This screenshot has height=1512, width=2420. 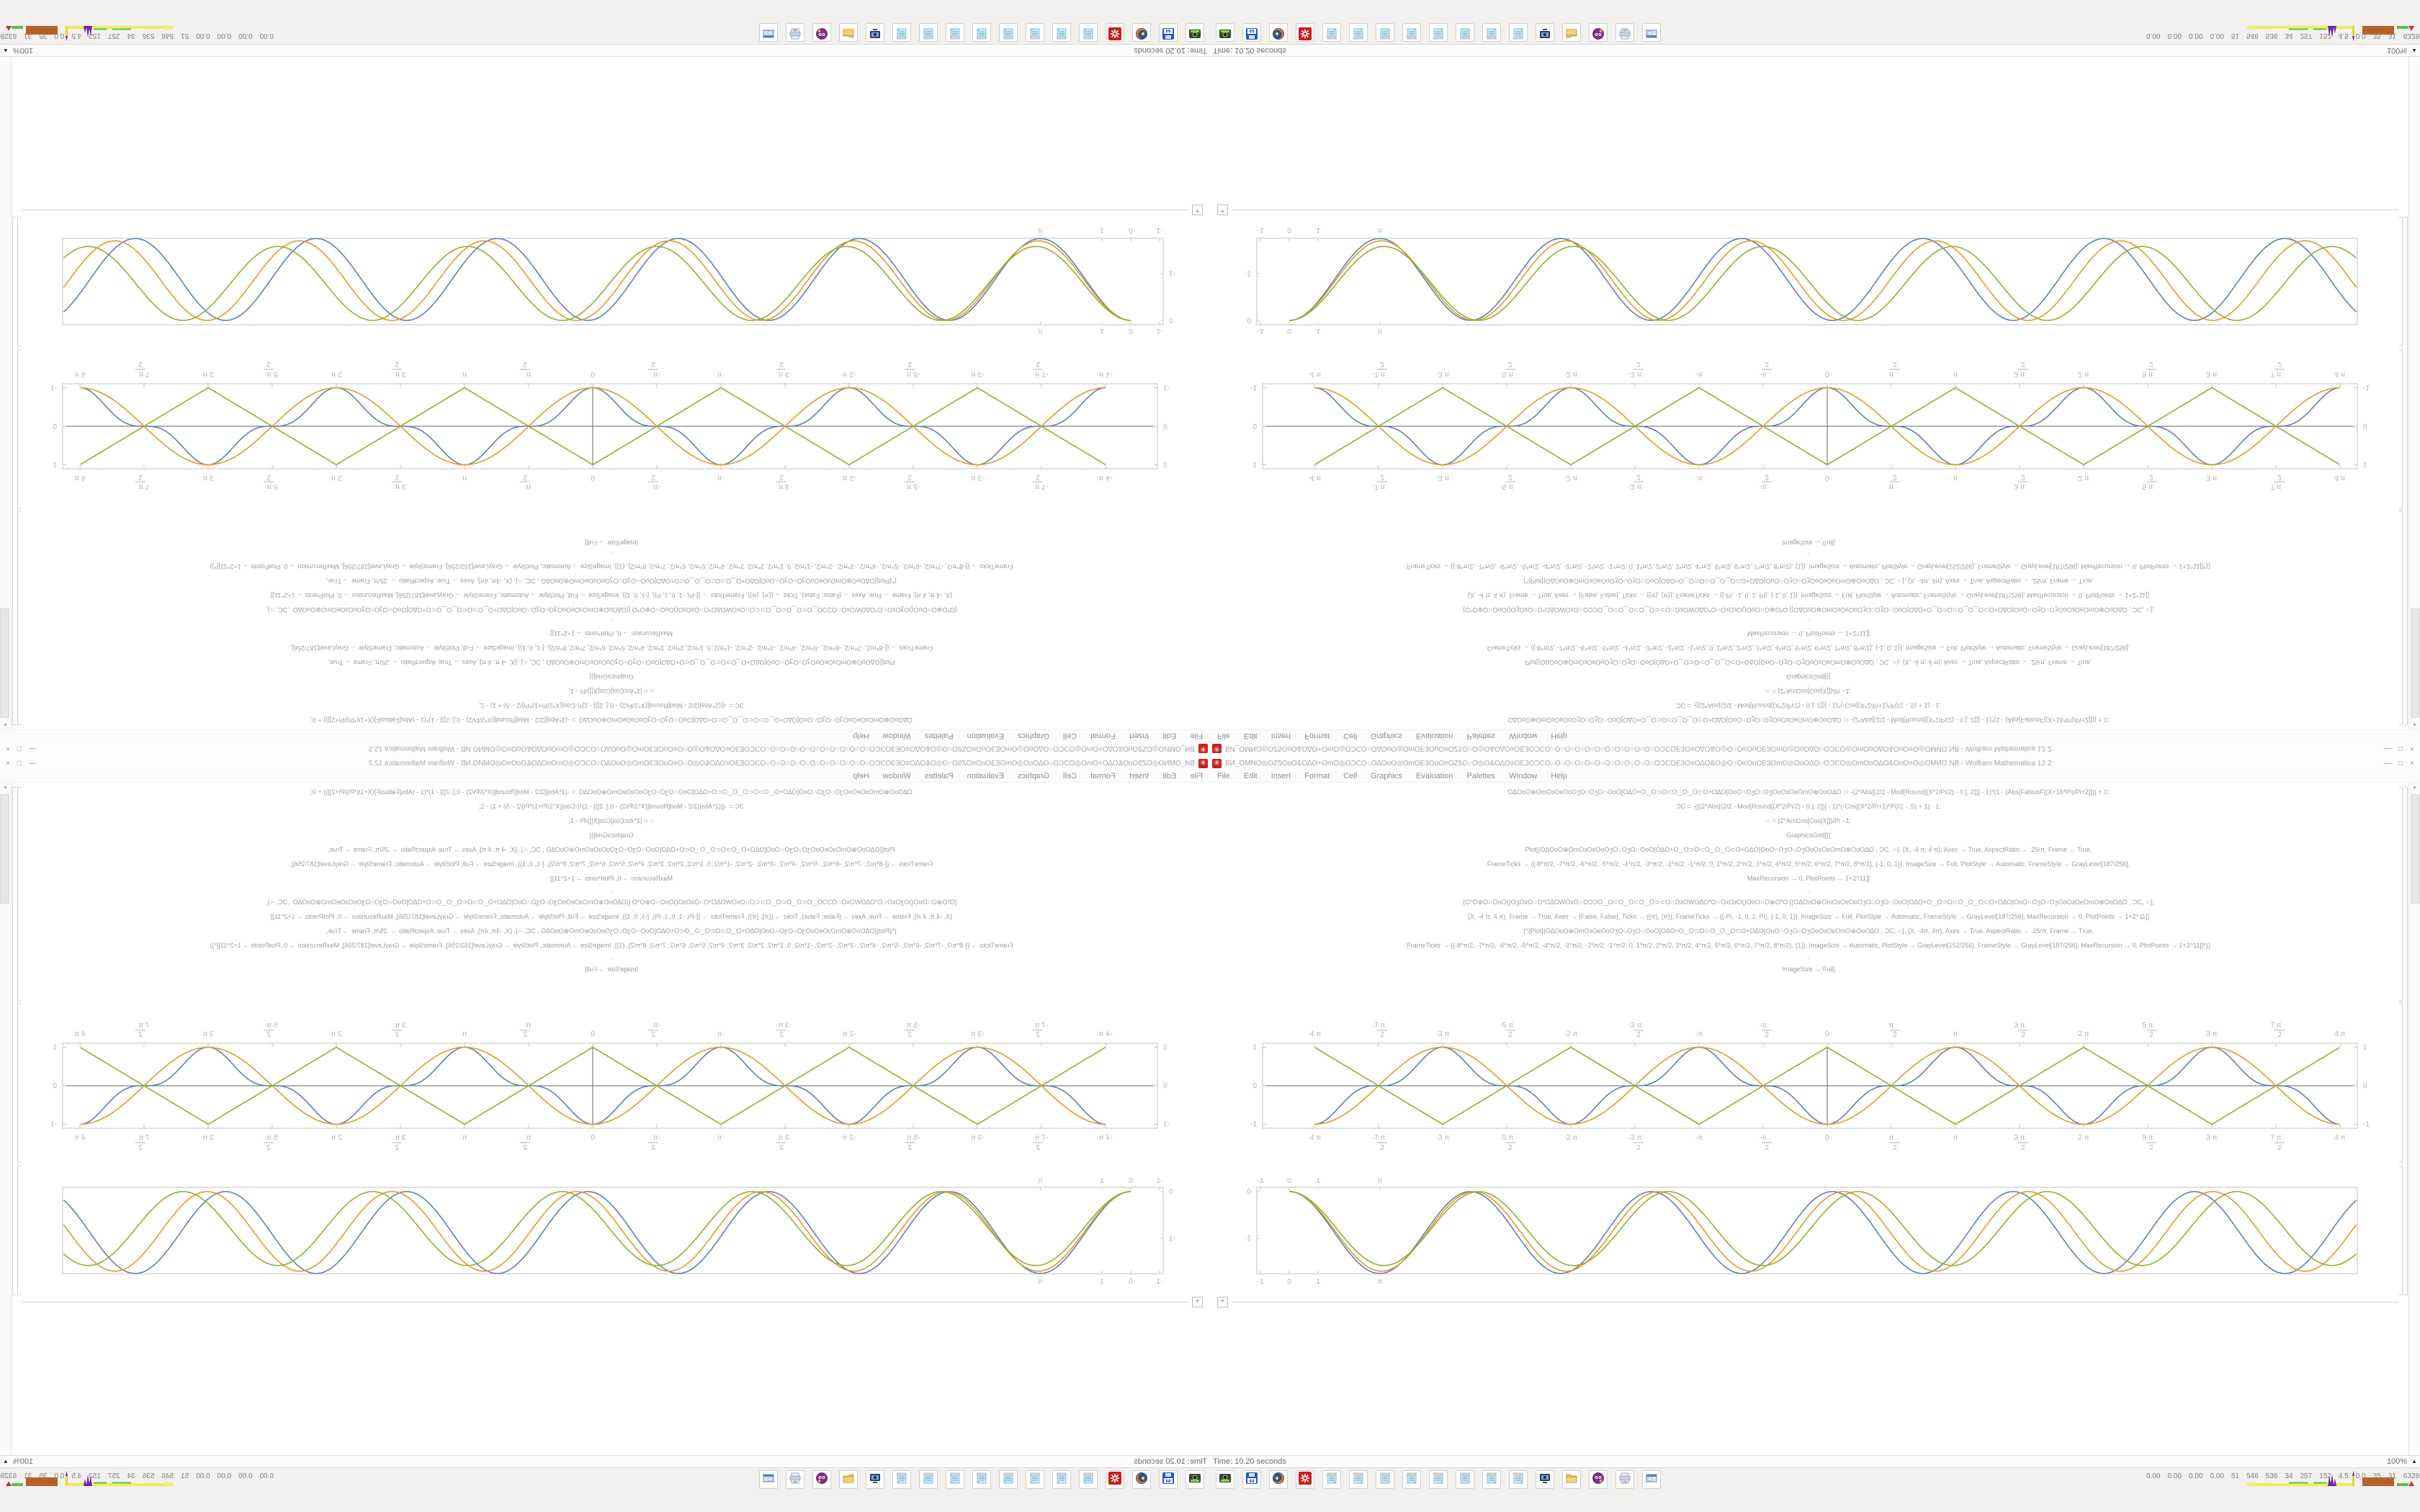 What do you see at coordinates (875, 1479) in the screenshot?
I see `screen-recorder-taskbar-button` at bounding box center [875, 1479].